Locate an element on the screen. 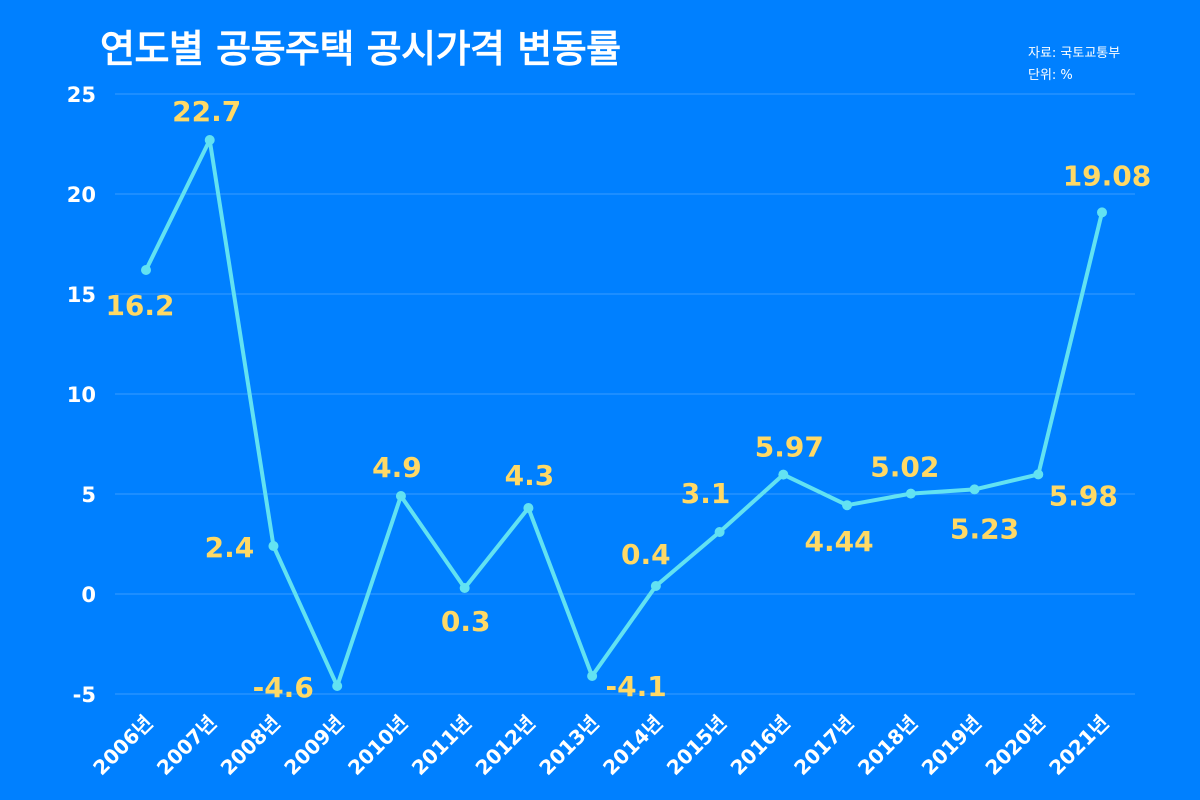 The height and width of the screenshot is (800, 1200). x-tick-label: 2020년 is located at coordinates (1014, 745).